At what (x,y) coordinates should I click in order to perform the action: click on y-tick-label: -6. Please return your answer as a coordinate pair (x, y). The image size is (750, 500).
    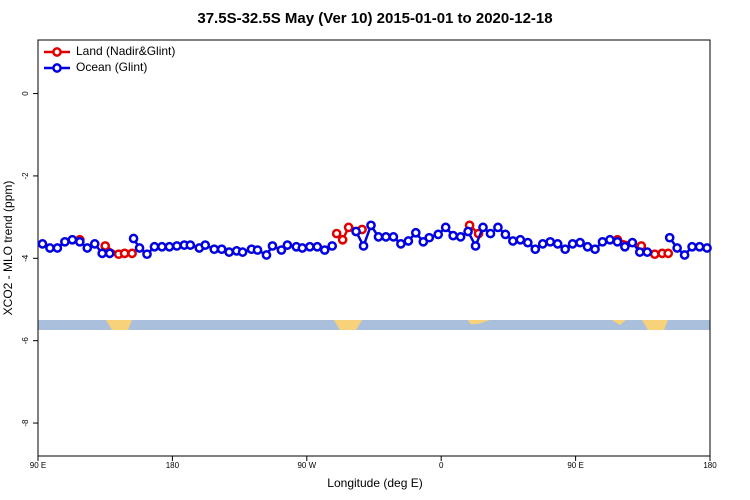
    Looking at the image, I should click on (25, 341).